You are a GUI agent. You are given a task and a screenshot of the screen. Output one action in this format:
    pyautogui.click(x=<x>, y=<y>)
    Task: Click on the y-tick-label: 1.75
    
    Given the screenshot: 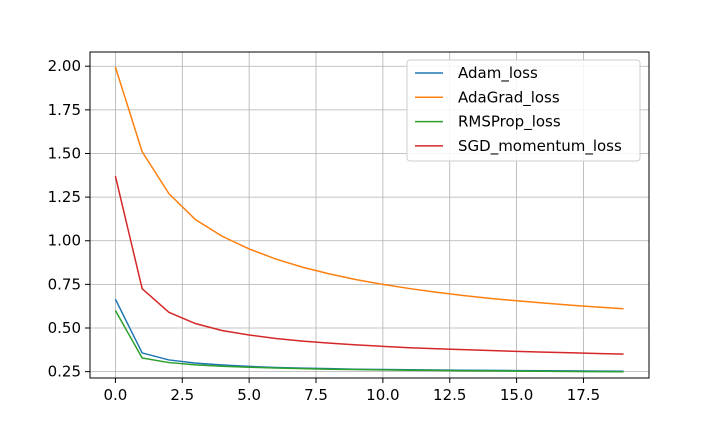 What is the action you would take?
    pyautogui.click(x=64, y=110)
    